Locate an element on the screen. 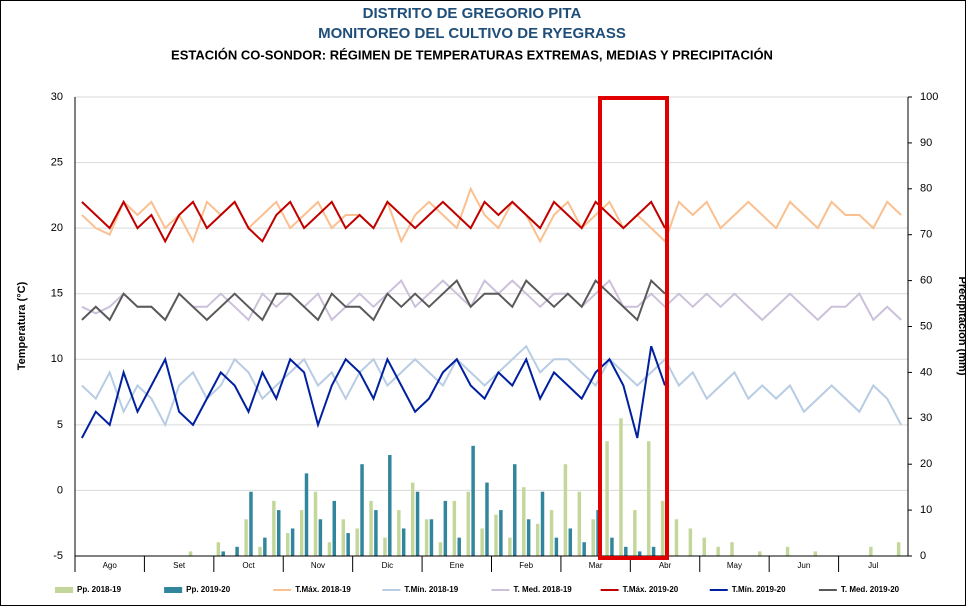  y2-tick-label: 60 is located at coordinates (926, 281).